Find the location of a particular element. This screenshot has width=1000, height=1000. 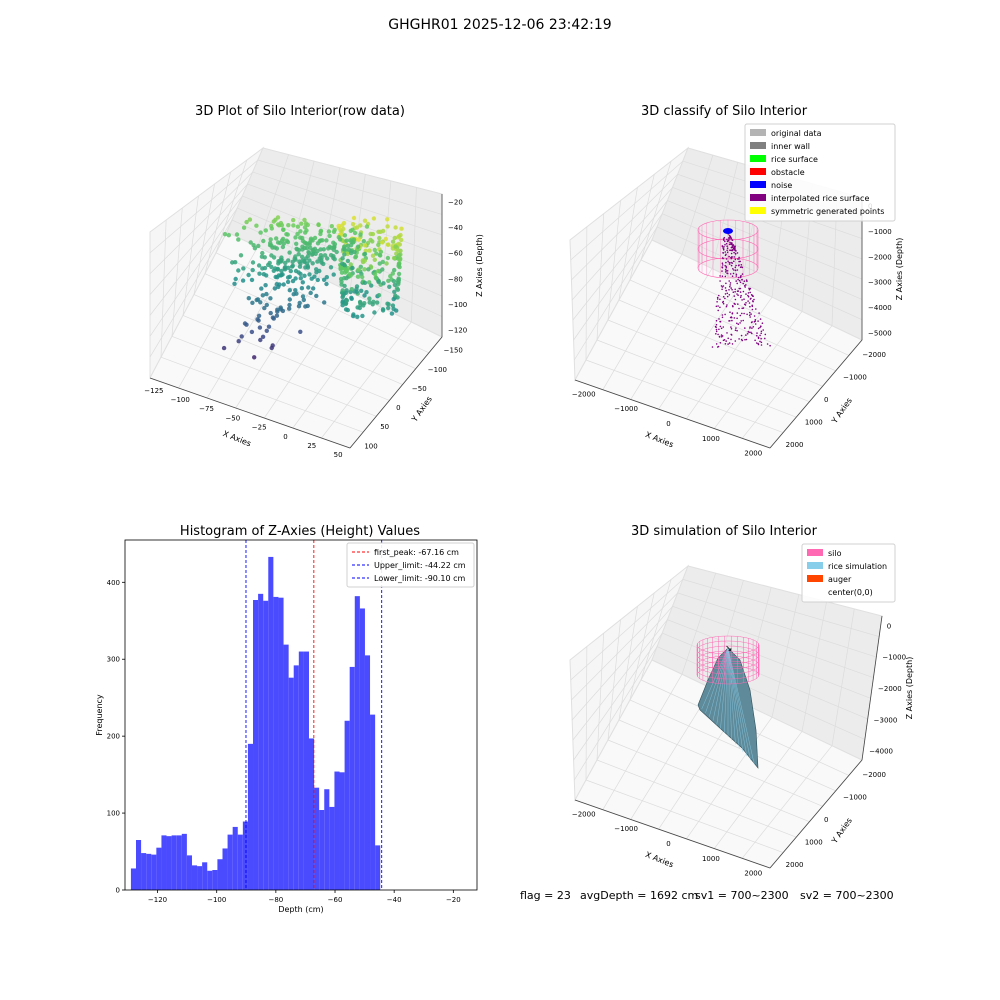

x-tick-label: −1000 is located at coordinates (626, 829).